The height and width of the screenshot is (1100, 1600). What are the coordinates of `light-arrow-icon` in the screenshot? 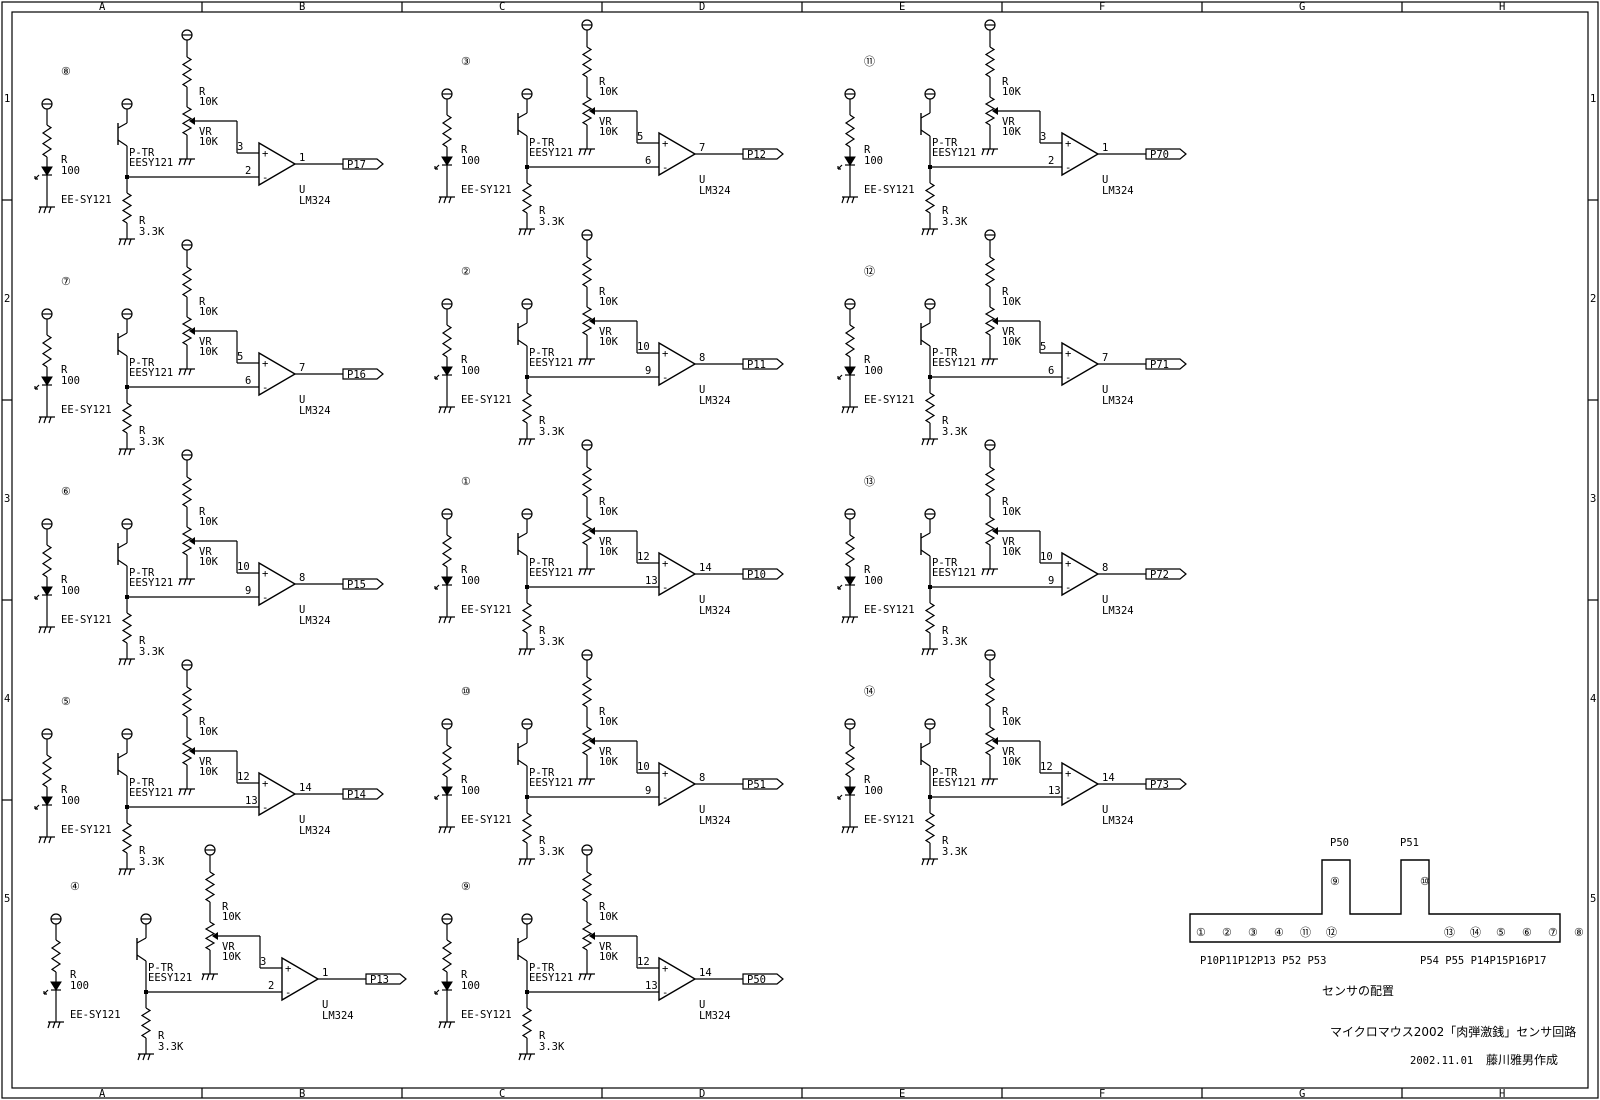 It's located at (37, 597).